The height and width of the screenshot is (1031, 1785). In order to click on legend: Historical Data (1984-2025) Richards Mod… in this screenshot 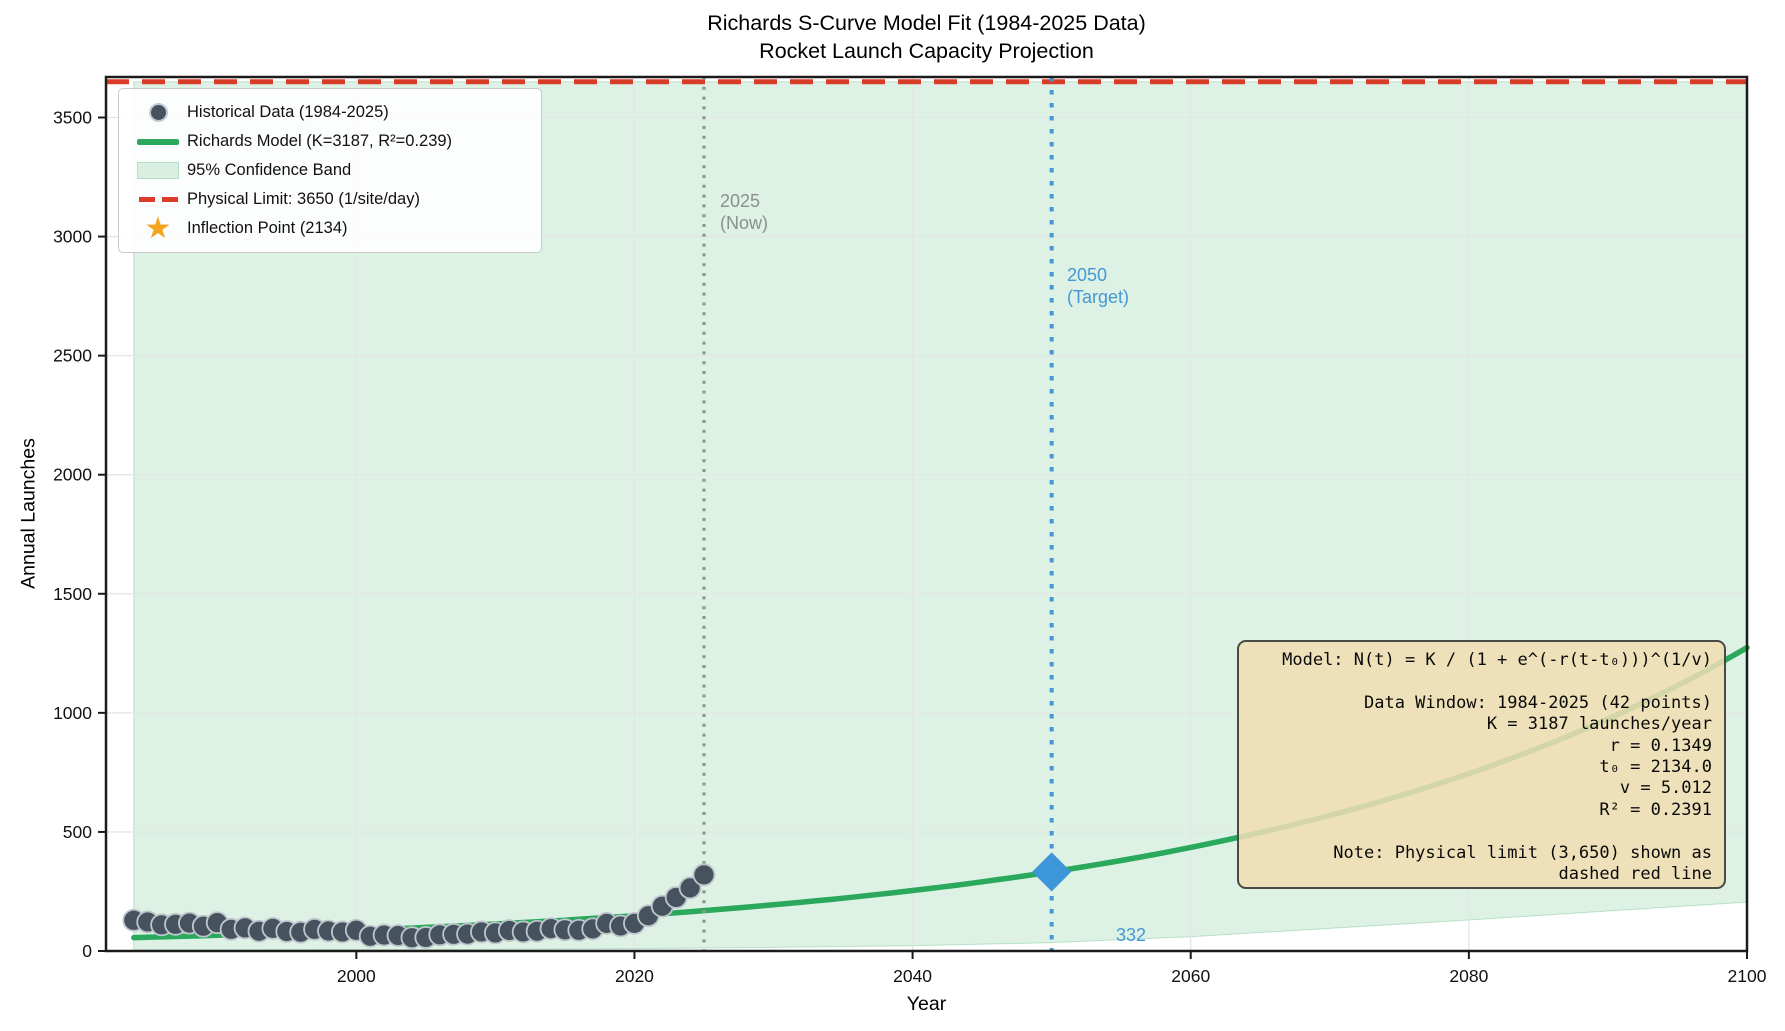, I will do `click(330, 170)`.